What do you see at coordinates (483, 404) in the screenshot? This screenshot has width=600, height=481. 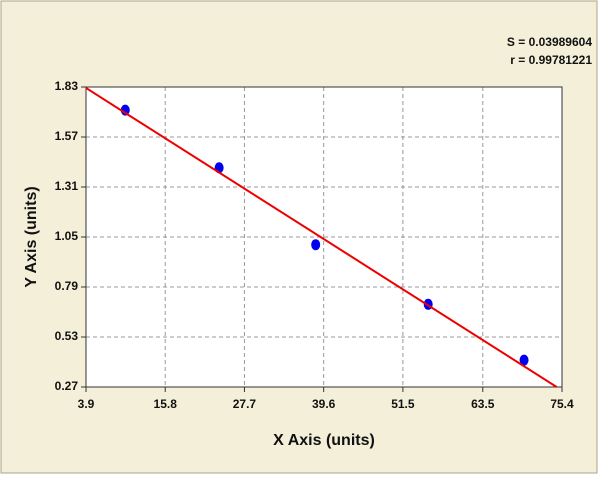 I see `x-tick-label: 63.5` at bounding box center [483, 404].